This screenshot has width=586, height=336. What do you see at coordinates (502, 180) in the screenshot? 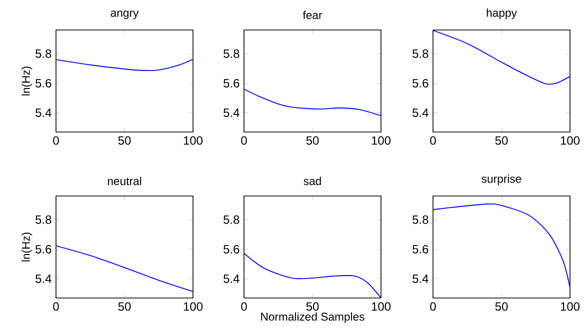
I see `chart-title: surprise` at bounding box center [502, 180].